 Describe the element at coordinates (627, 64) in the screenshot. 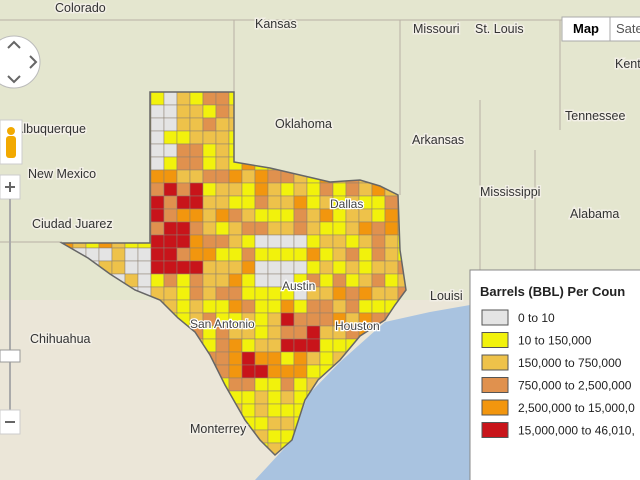

I see `place-label: Kent` at that location.